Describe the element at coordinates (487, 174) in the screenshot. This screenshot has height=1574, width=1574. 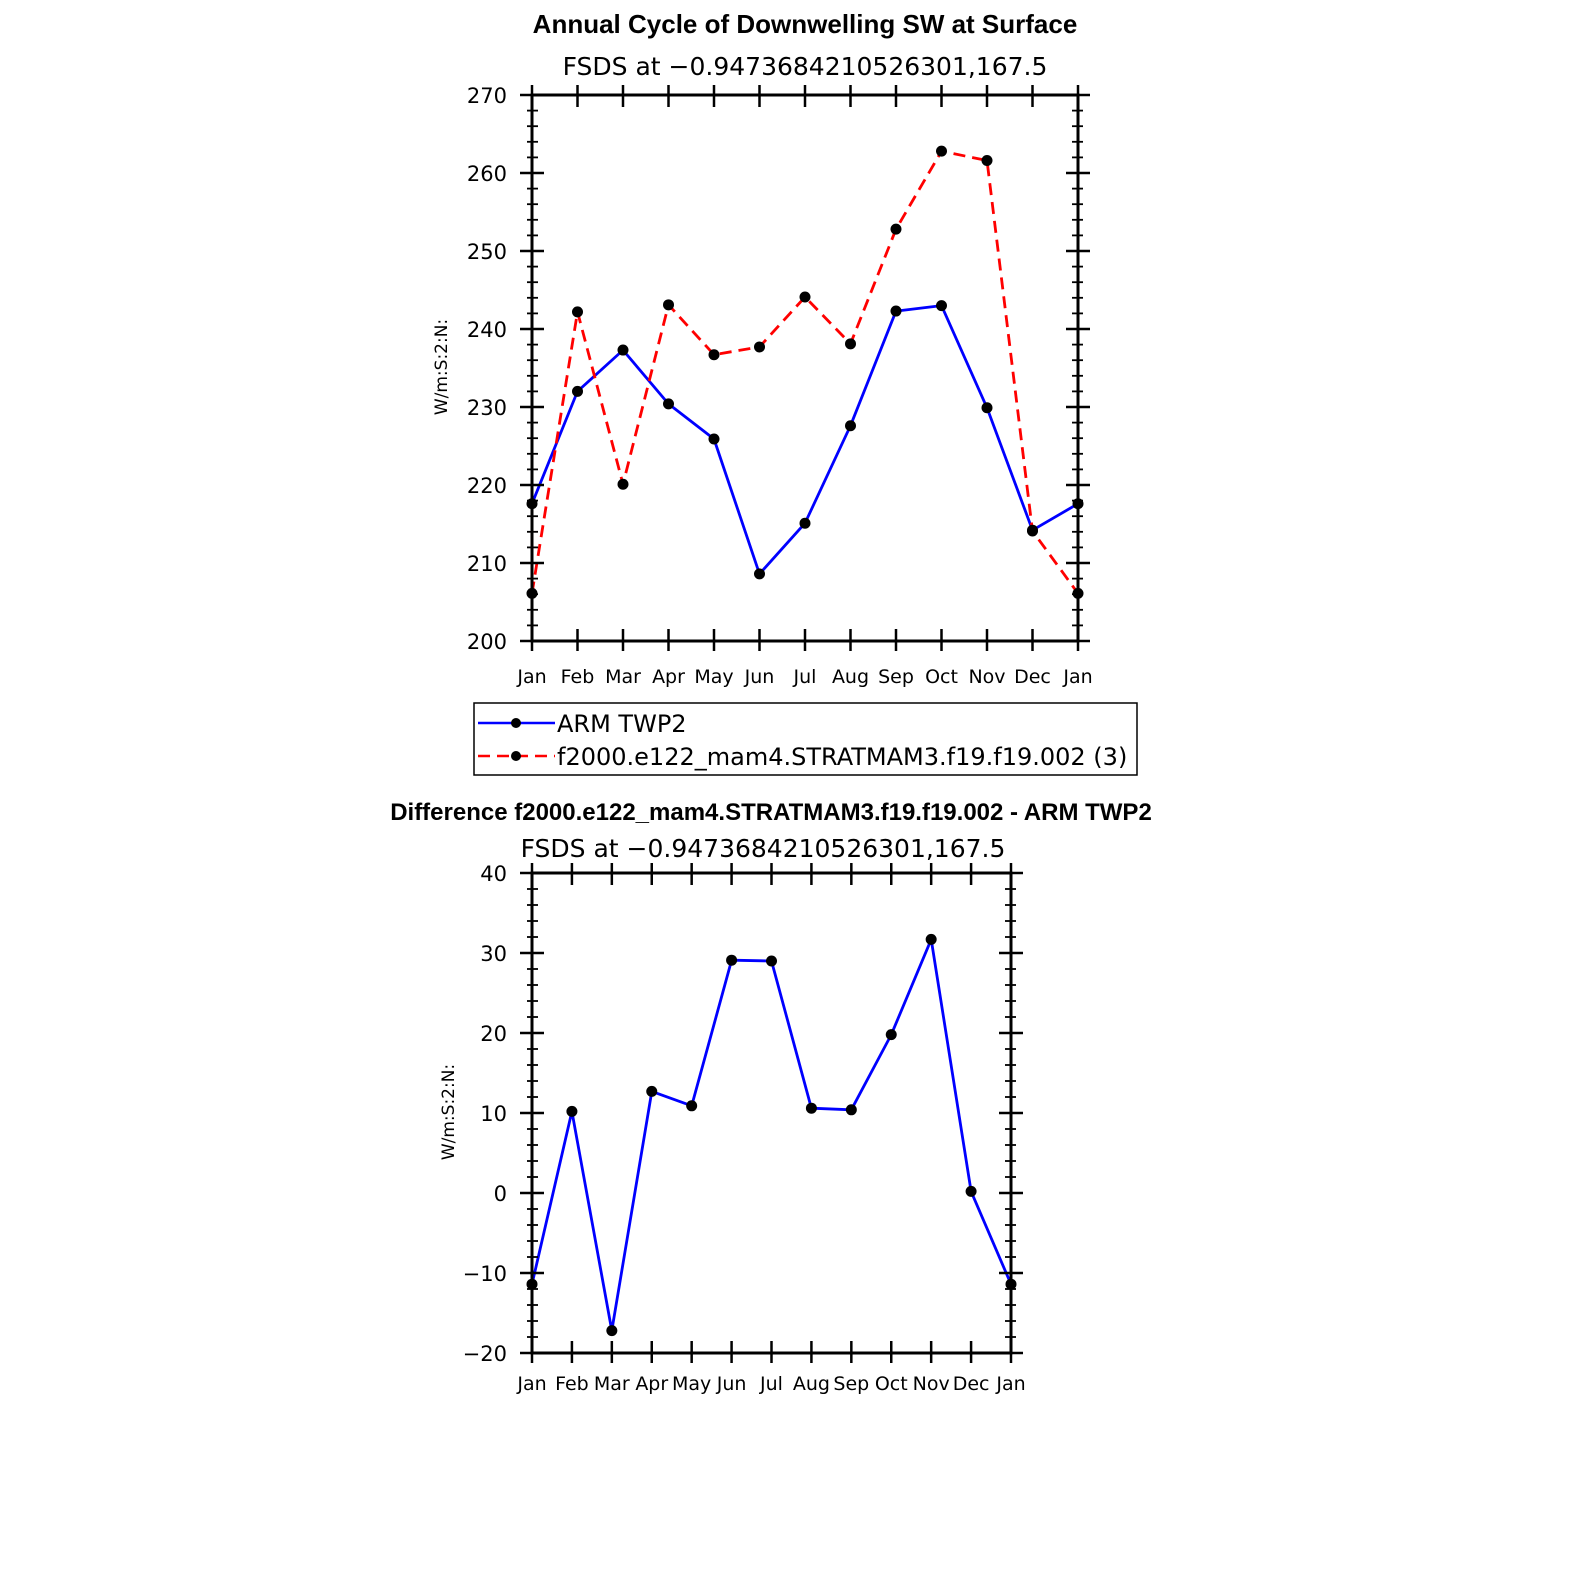
I see `chart1-y-tick-label: 260` at that location.